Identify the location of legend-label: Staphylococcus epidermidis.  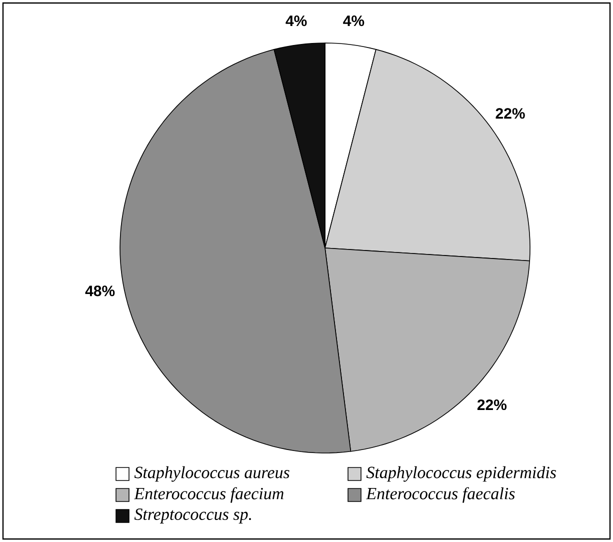
(461, 474).